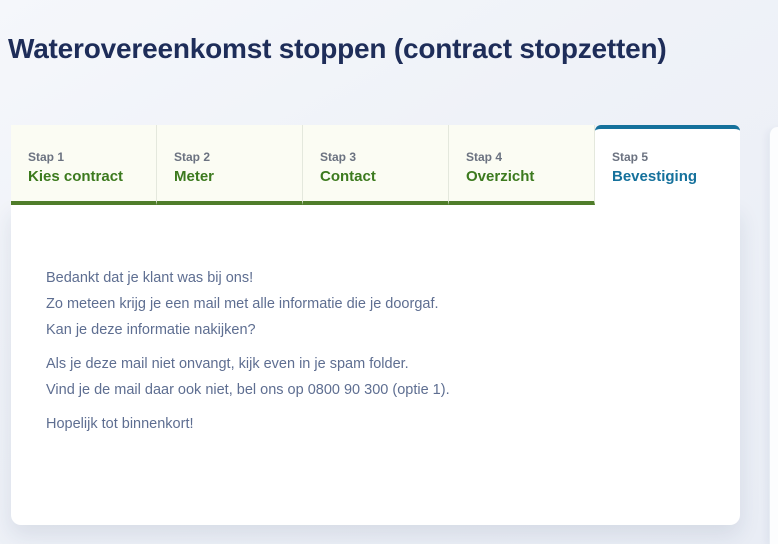 The height and width of the screenshot is (544, 778). I want to click on confirmation-line: Hopelijk tot binnenkort!, so click(120, 424).